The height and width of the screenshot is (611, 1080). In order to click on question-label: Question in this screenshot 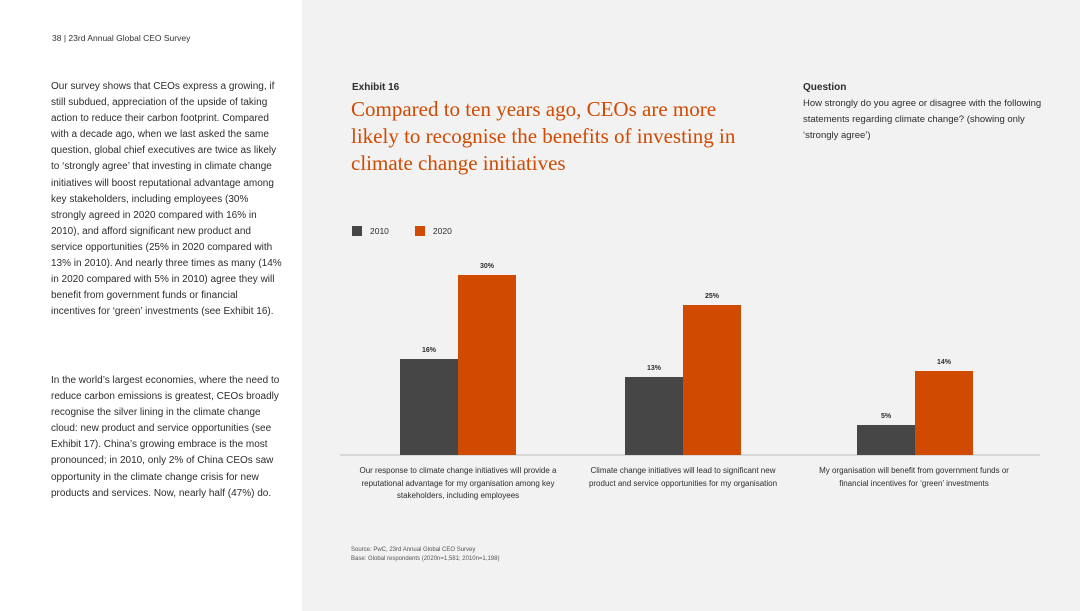, I will do `click(825, 87)`.